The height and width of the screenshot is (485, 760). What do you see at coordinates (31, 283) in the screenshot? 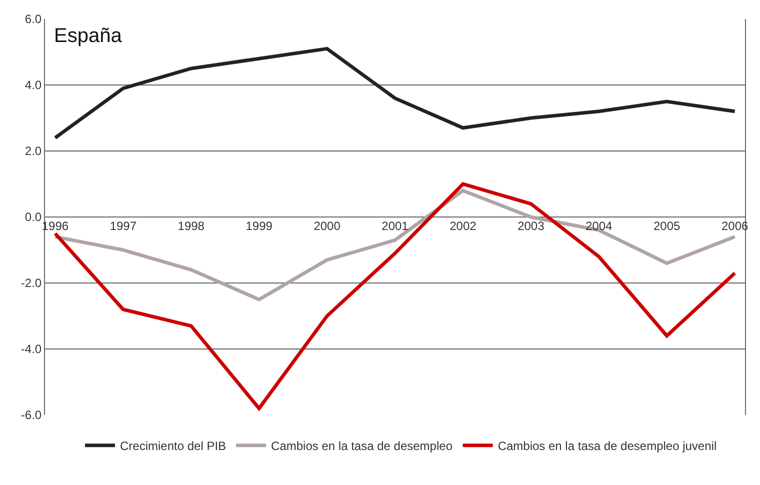
I see `y-tick-label: -2.0` at bounding box center [31, 283].